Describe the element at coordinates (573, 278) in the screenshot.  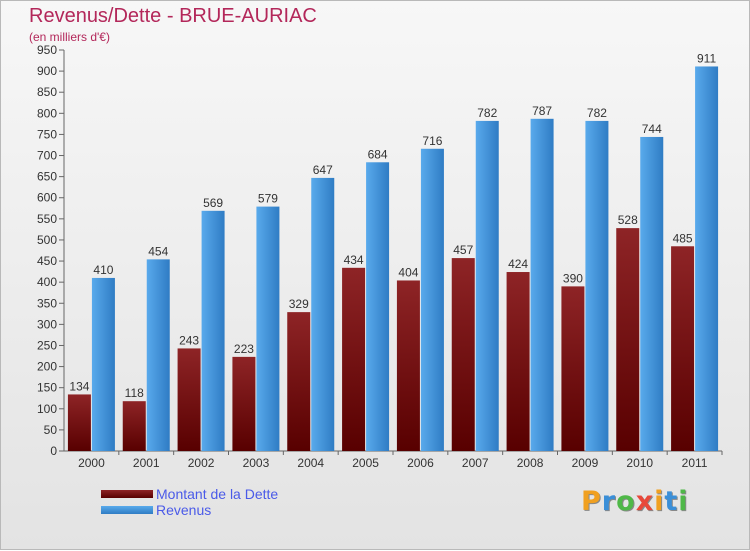
I see `data-label-dette: 390` at that location.